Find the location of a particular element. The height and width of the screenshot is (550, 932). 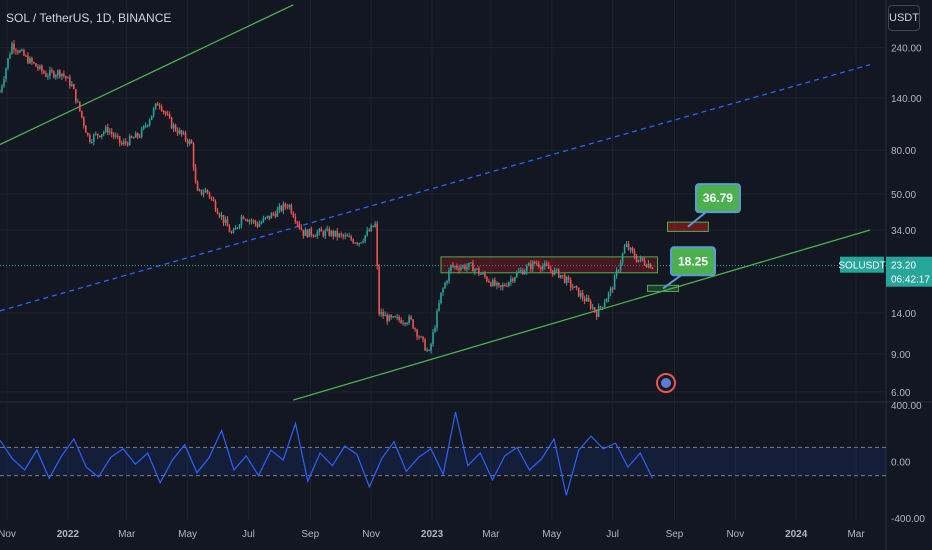

currency-button: USDT is located at coordinates (904, 18).